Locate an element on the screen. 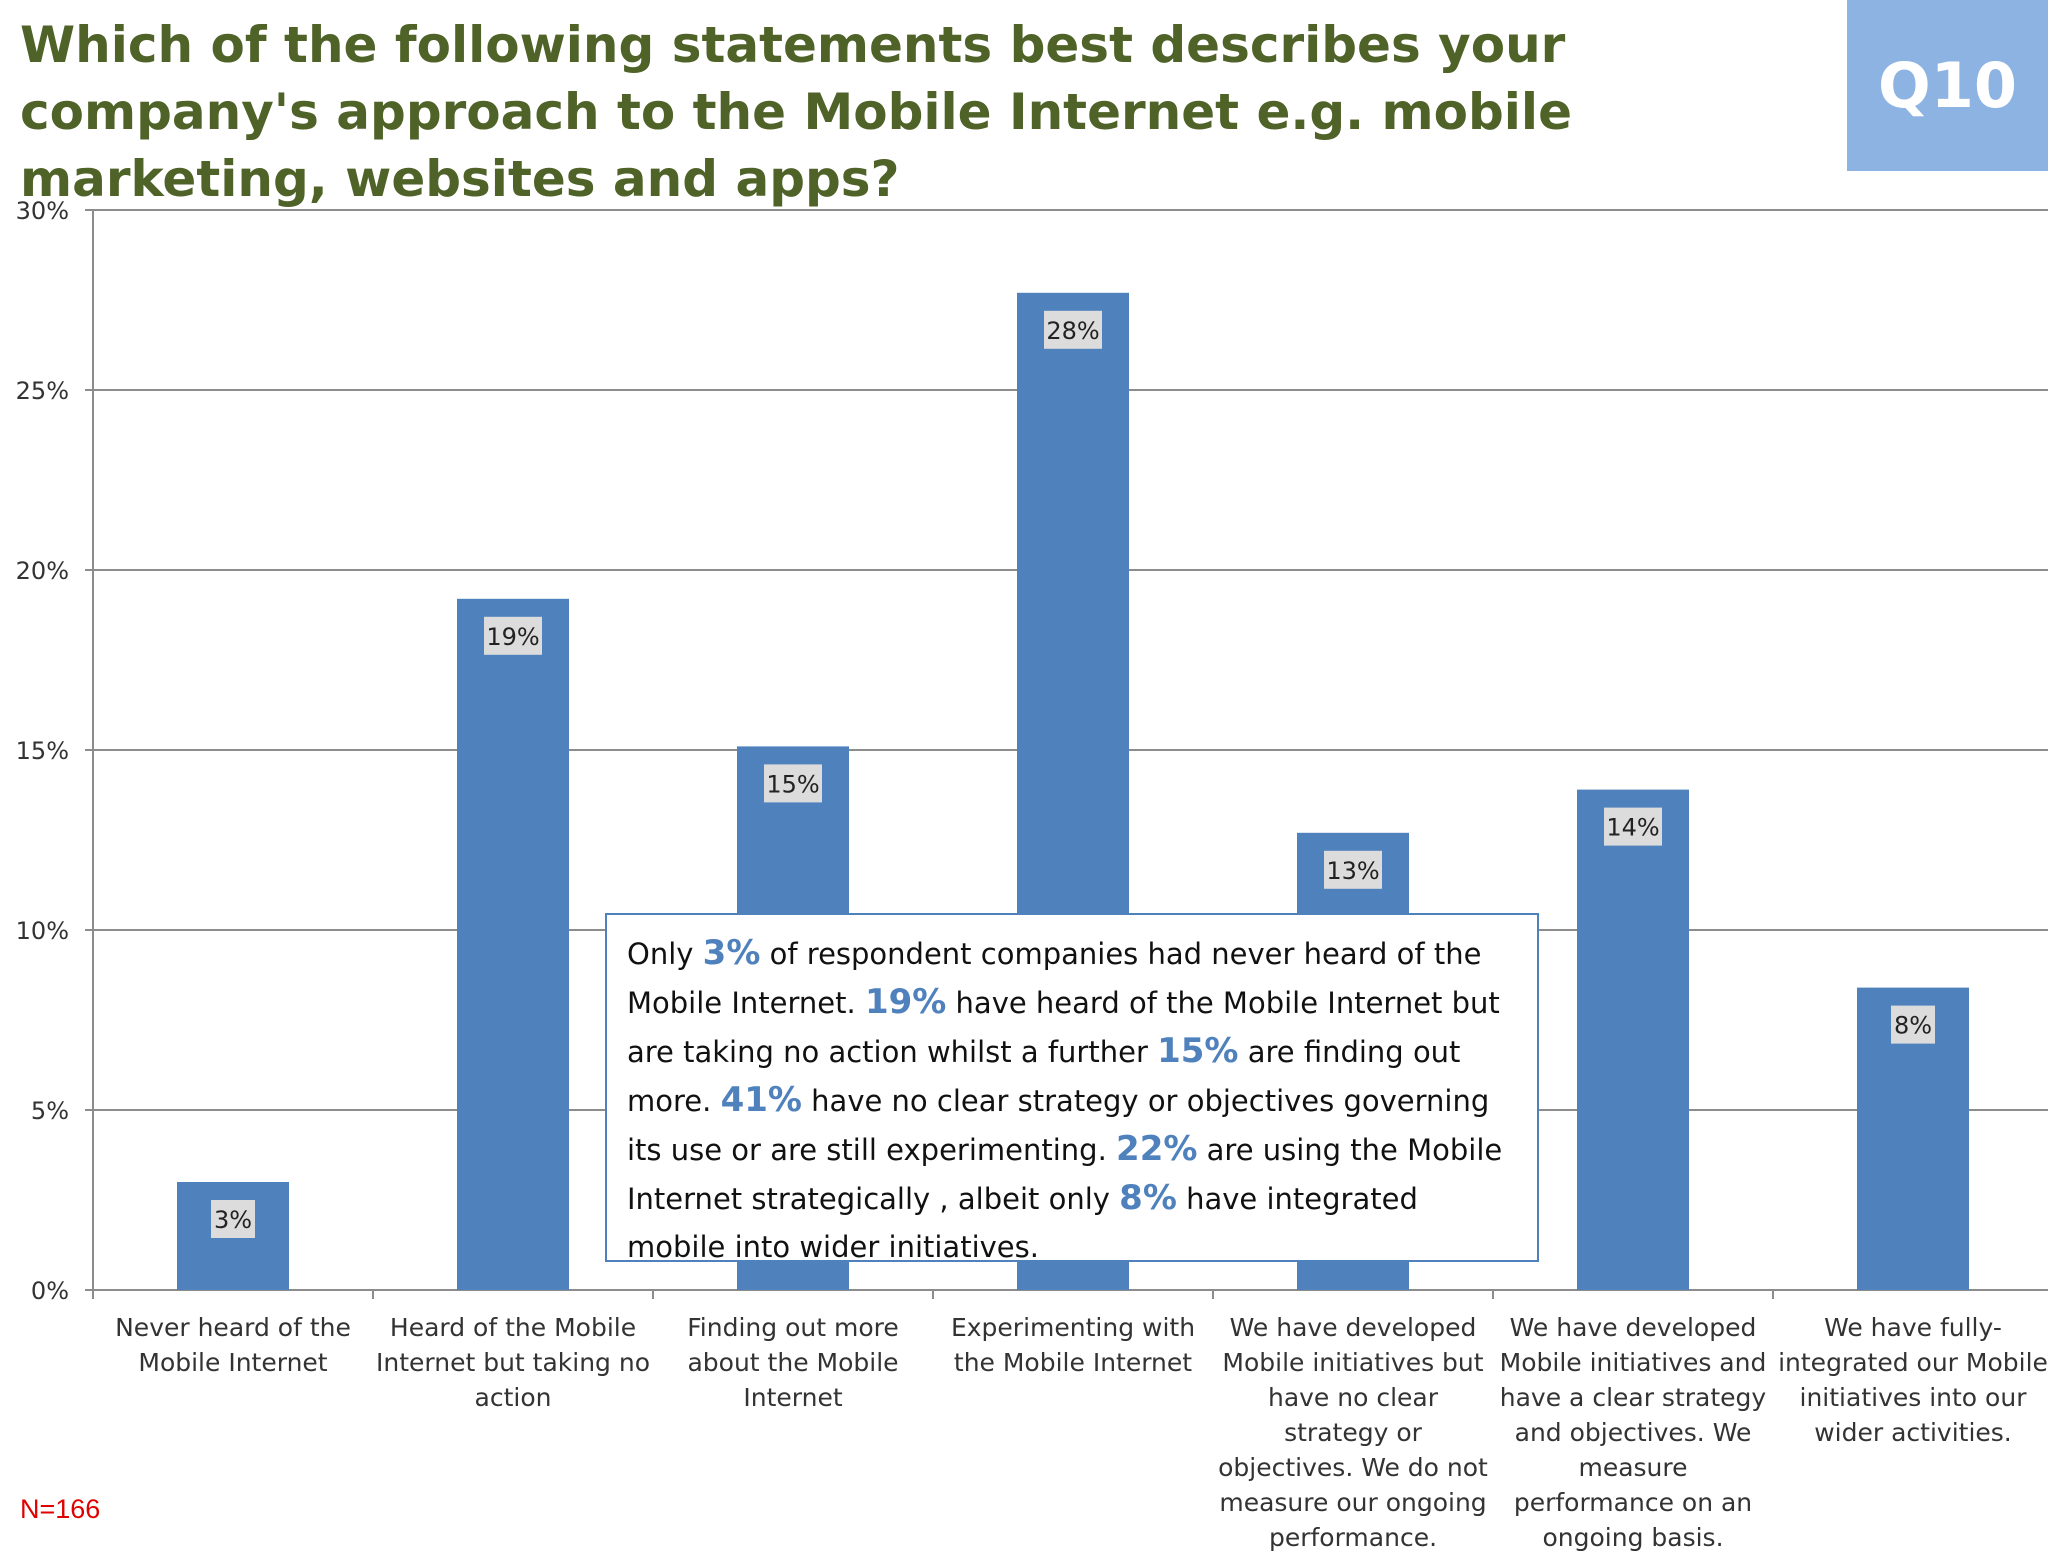 The width and height of the screenshot is (2048, 1555). sample-size-note: N=166 is located at coordinates (60, 1509).